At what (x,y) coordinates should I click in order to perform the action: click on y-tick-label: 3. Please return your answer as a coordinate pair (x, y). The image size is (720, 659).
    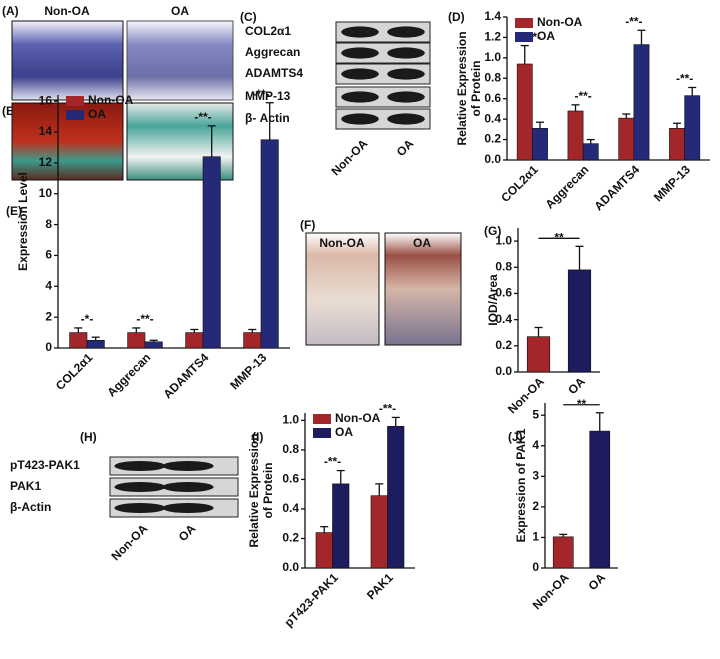
    Looking at the image, I should click on (535, 476).